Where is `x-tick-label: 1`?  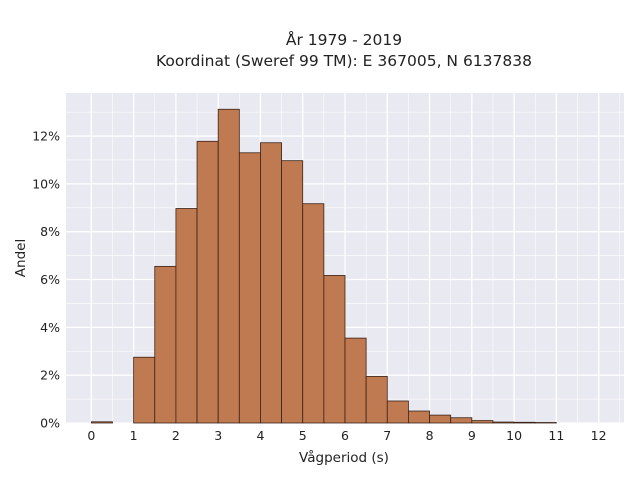 x-tick-label: 1 is located at coordinates (134, 435).